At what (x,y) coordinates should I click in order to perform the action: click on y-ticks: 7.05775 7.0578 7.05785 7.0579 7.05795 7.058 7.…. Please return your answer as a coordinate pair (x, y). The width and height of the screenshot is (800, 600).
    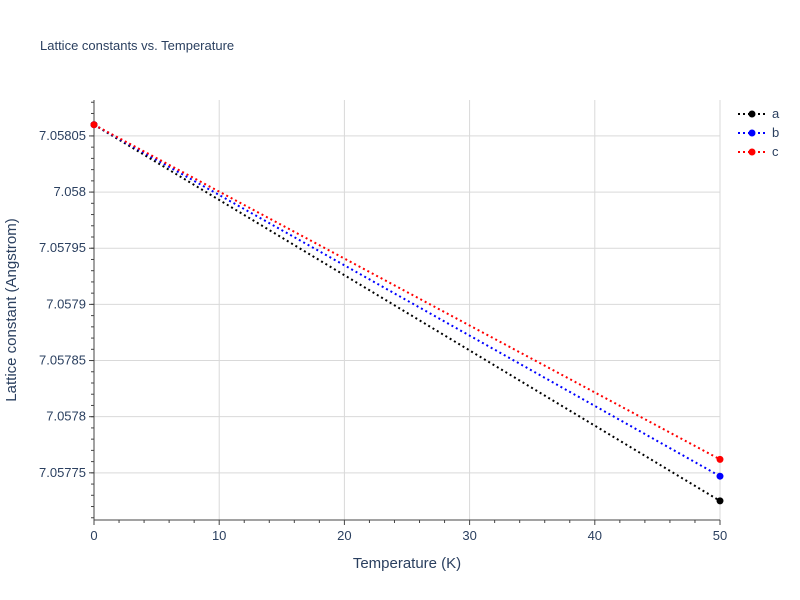
    Looking at the image, I should click on (66, 310).